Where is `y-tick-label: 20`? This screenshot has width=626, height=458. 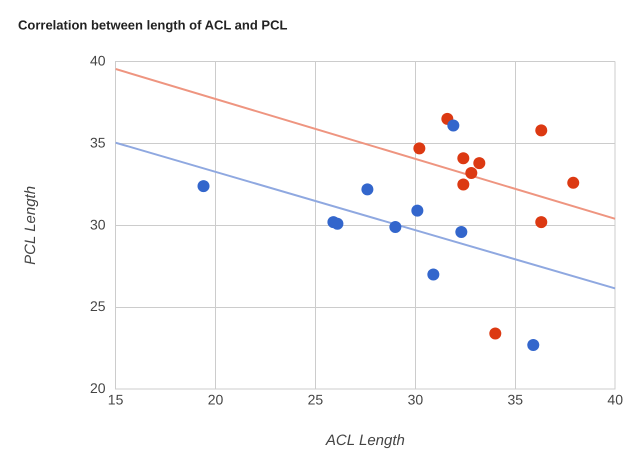
y-tick-label: 20 is located at coordinates (98, 388).